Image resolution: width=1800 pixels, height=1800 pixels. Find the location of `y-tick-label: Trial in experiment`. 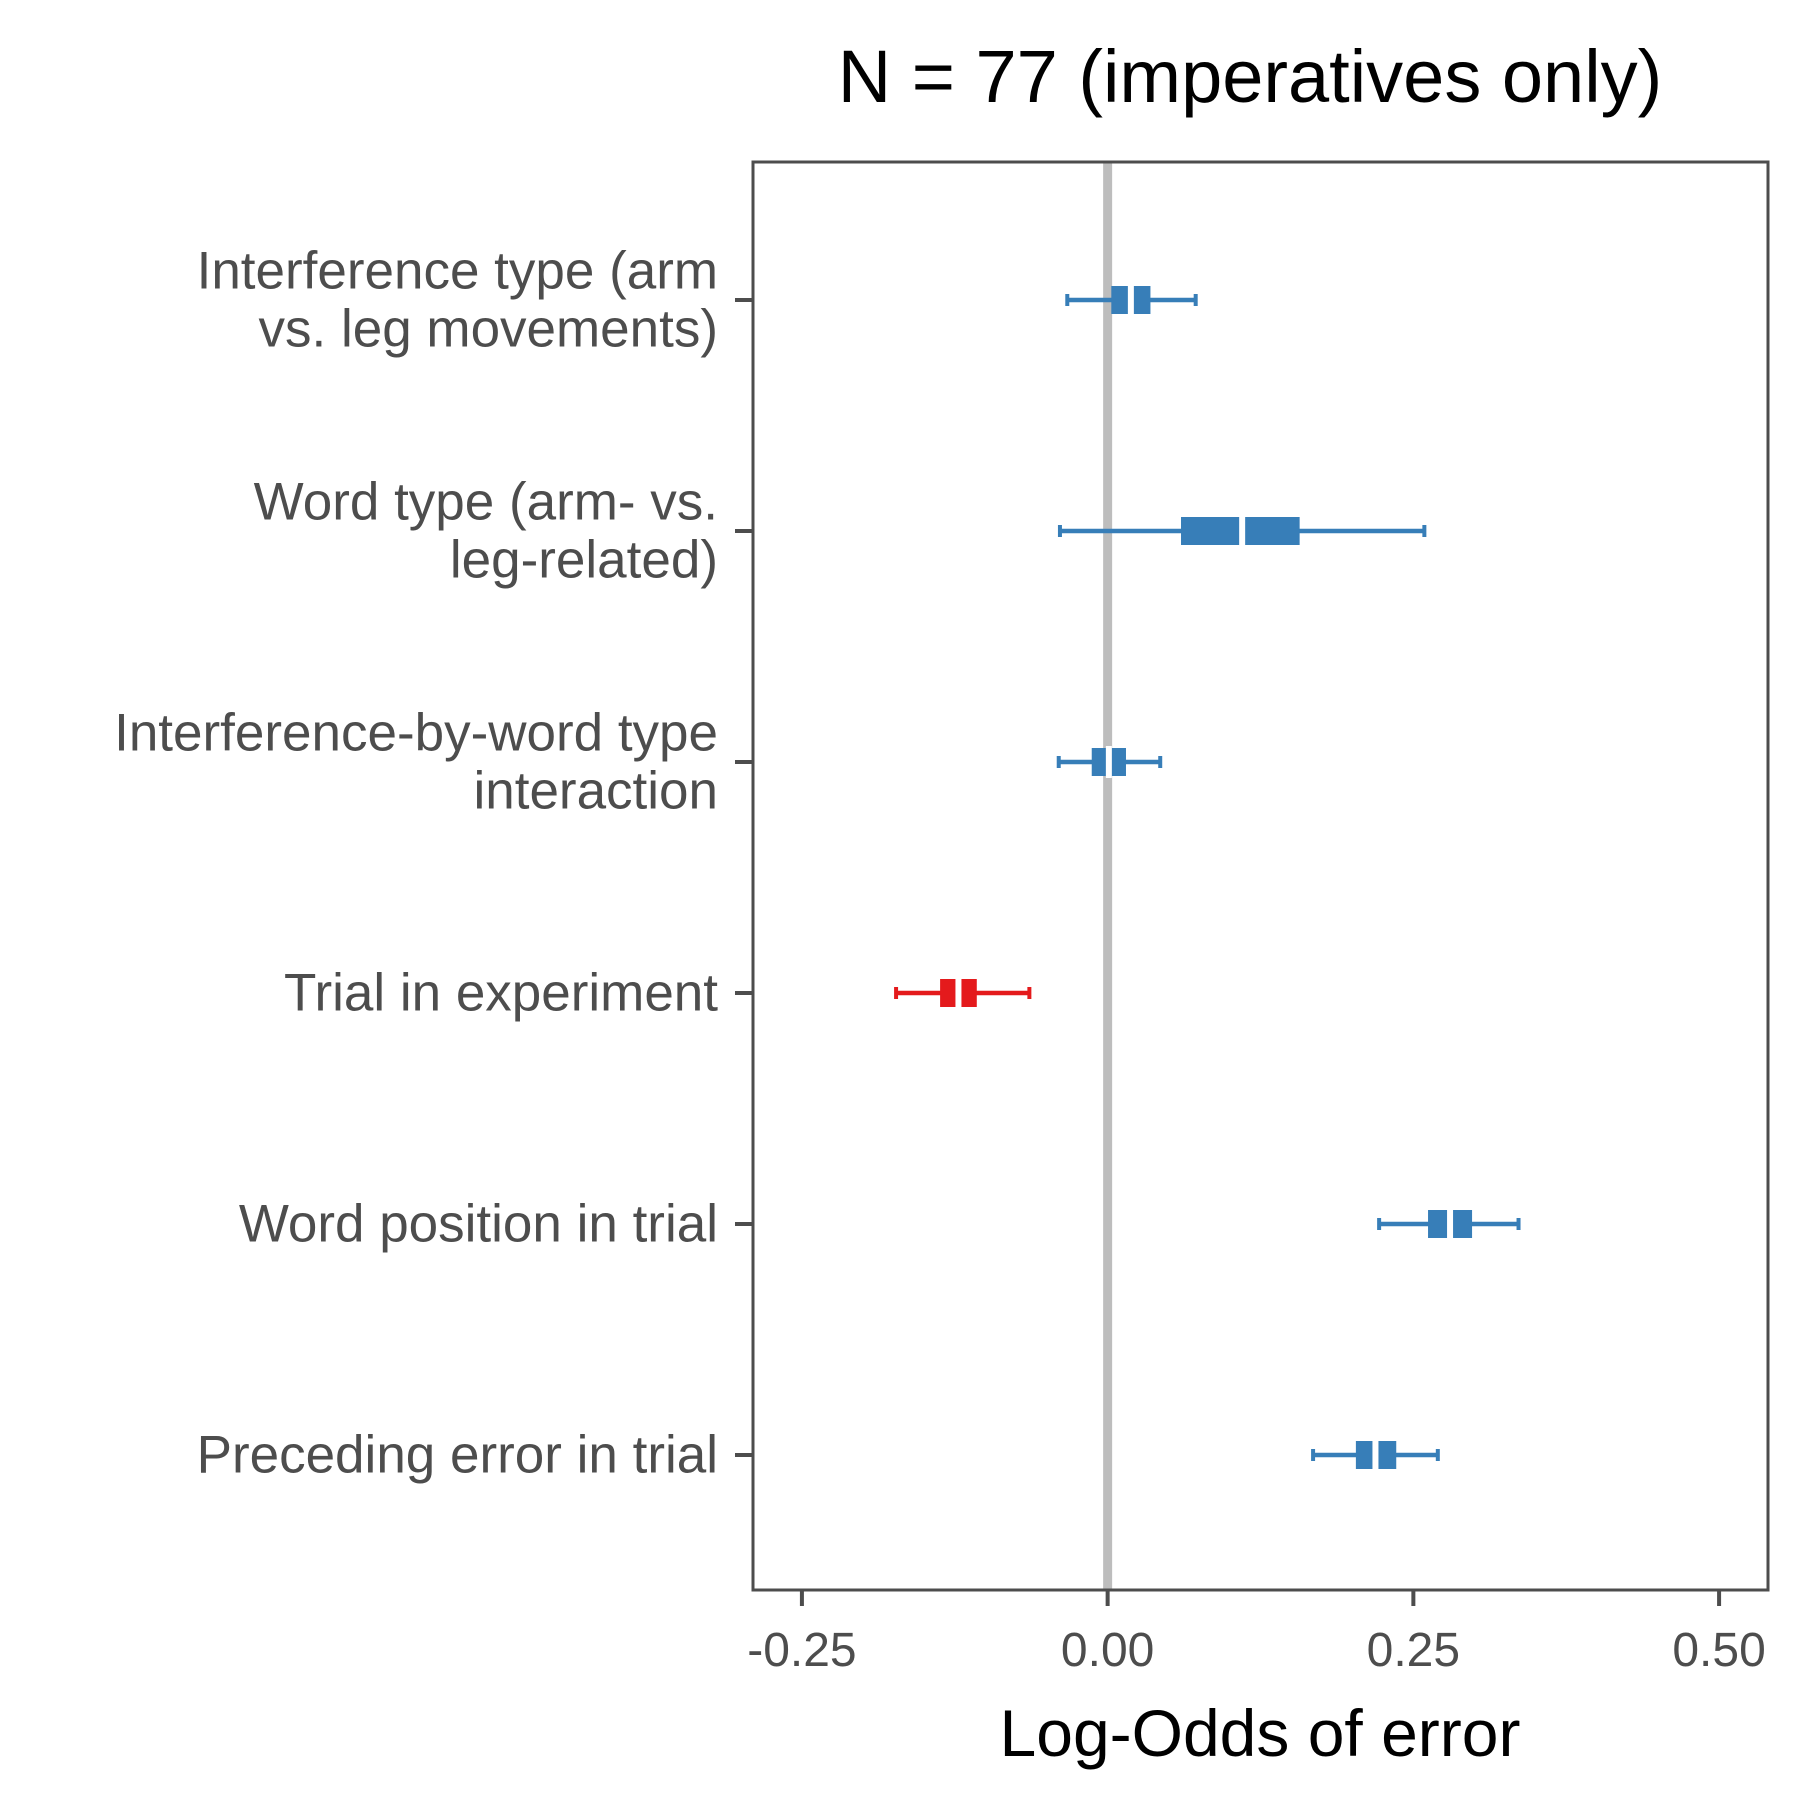

y-tick-label: Trial in experiment is located at coordinates (501, 993).